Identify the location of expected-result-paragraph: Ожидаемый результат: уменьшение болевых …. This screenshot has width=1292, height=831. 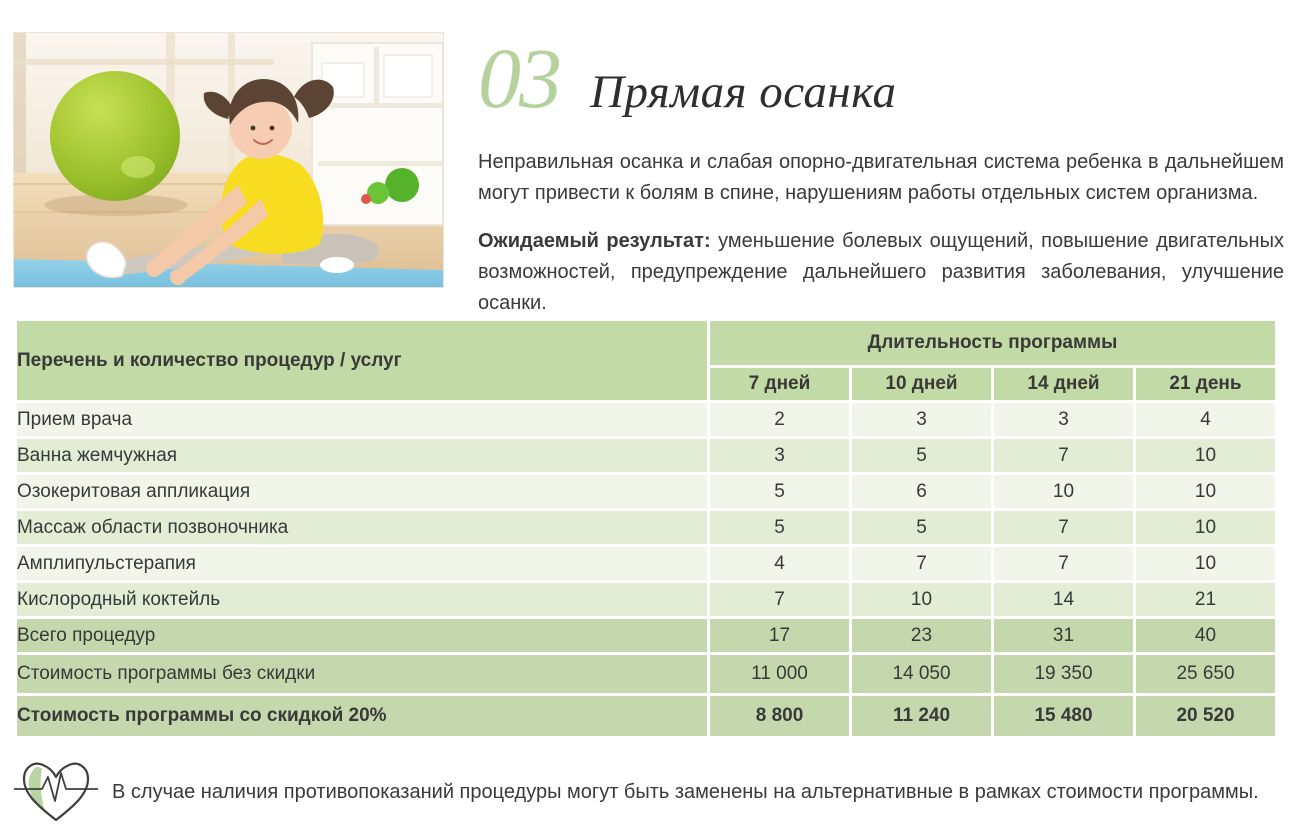
(881, 272).